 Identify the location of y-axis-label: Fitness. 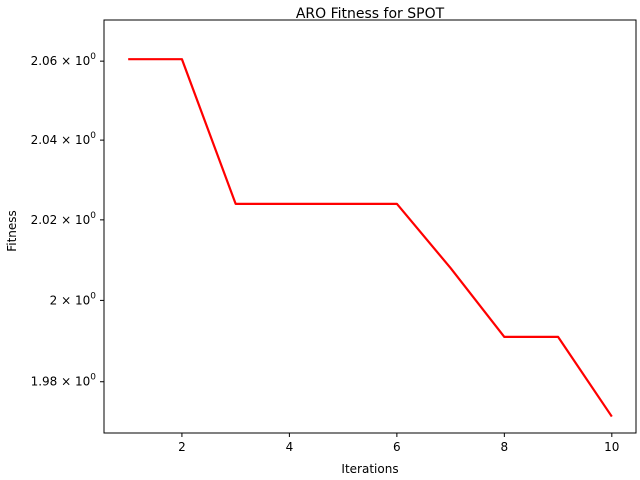
(12, 231).